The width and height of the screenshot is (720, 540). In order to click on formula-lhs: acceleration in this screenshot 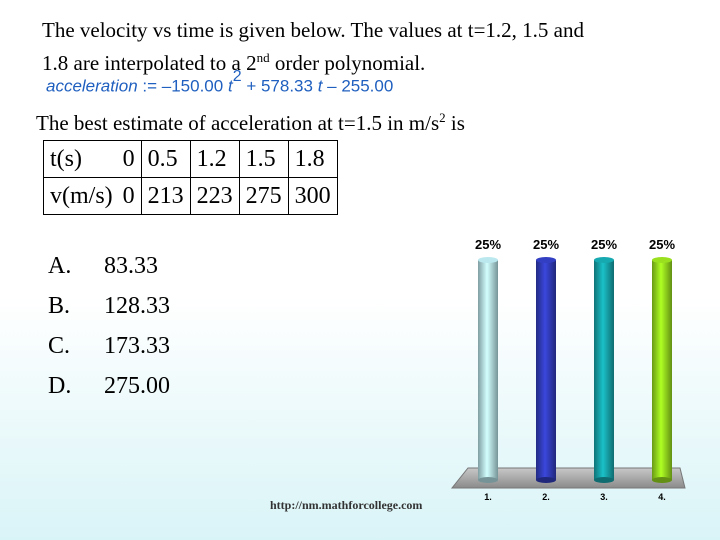, I will do `click(92, 86)`.